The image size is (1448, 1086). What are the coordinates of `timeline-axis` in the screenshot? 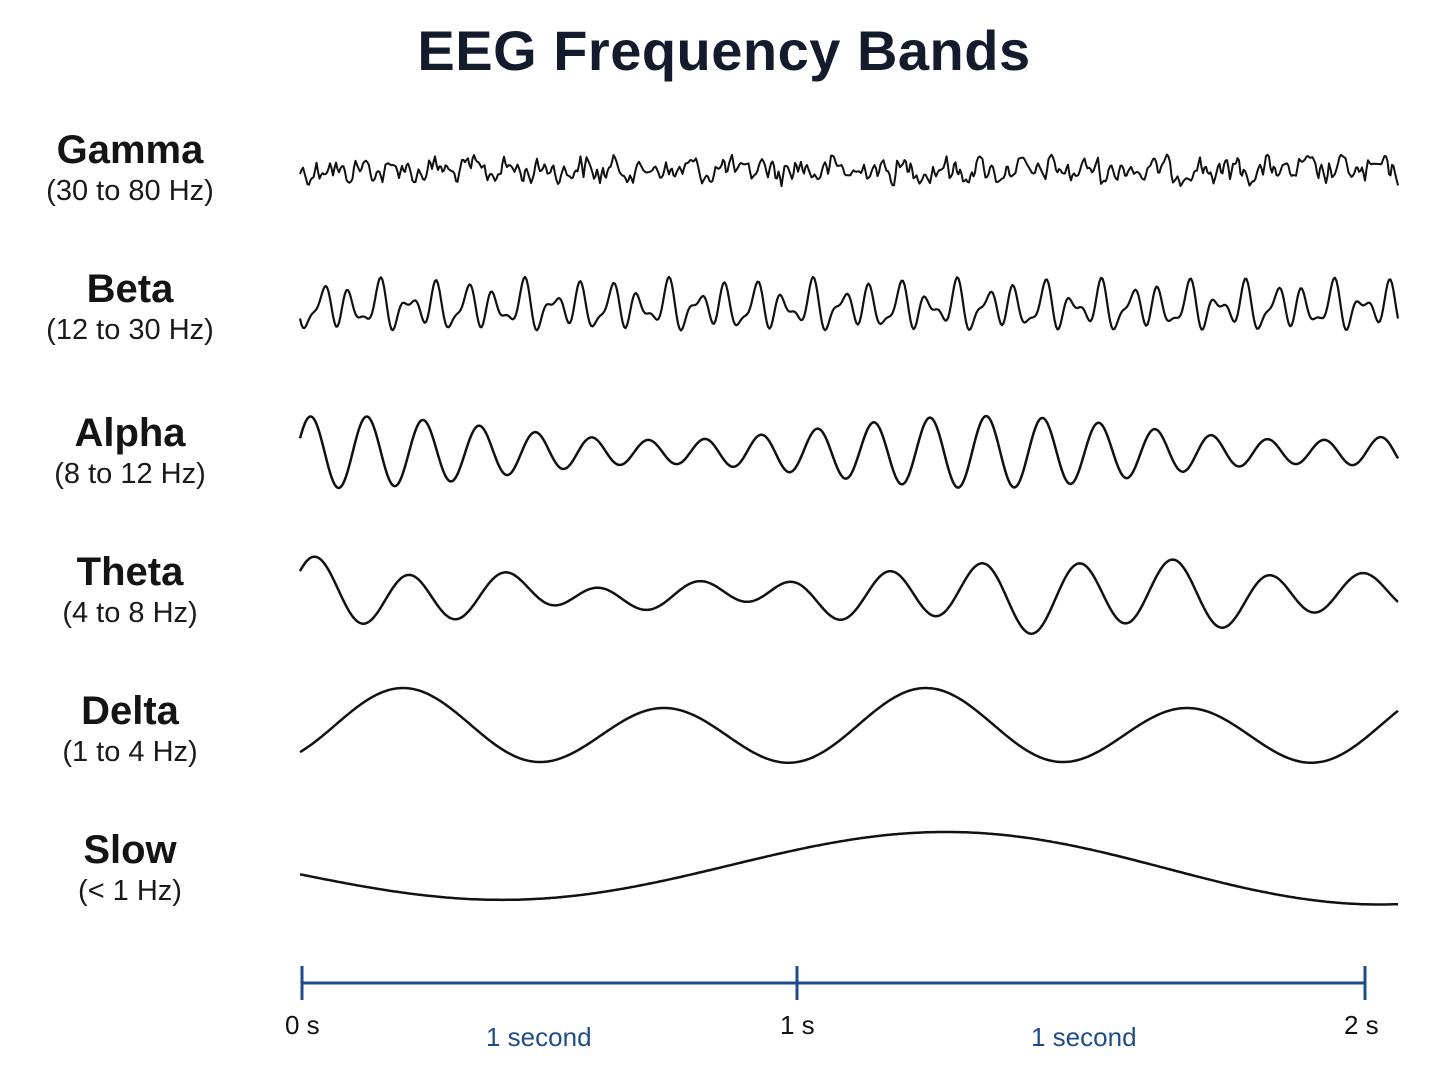 It's located at (833, 983).